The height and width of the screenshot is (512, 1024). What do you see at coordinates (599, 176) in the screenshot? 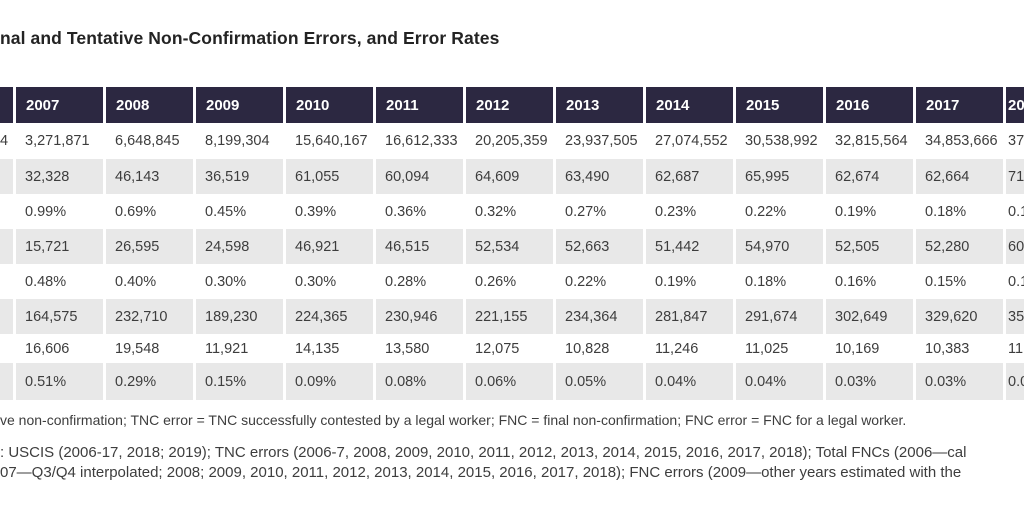
I see `table-cell: 63,490` at bounding box center [599, 176].